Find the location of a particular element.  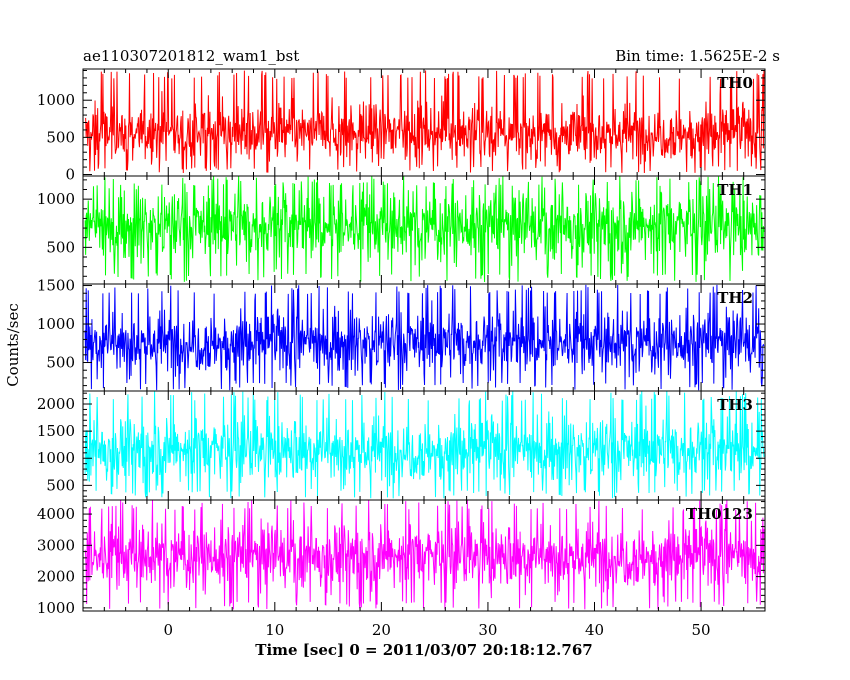

series-line-th0123 is located at coordinates (424, 555).